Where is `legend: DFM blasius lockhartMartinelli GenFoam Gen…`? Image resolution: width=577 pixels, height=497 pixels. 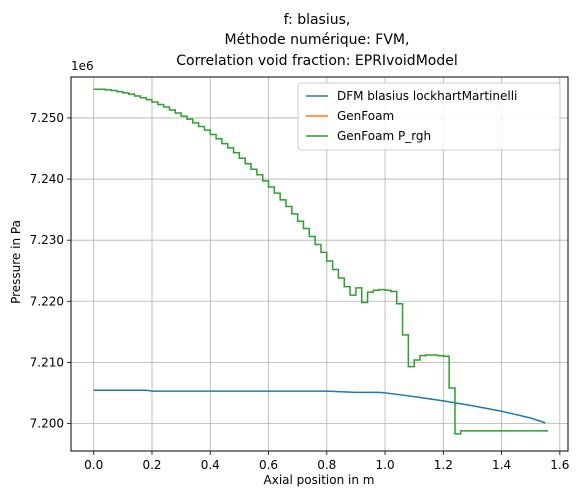
legend: DFM blasius lockhartMartinelli GenFoam Gen… is located at coordinates (429, 116).